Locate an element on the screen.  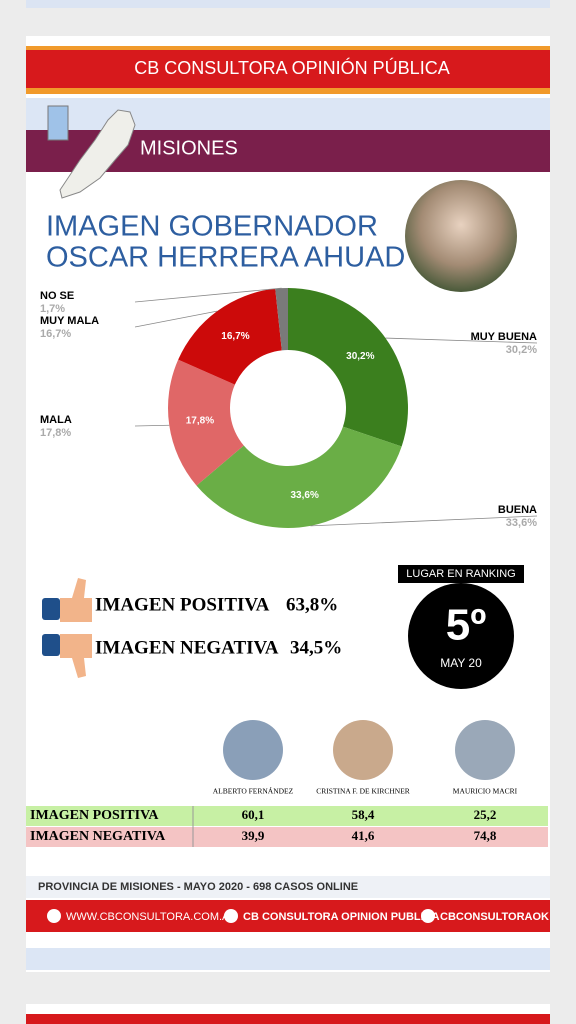
tw-icon is located at coordinates (428, 916).